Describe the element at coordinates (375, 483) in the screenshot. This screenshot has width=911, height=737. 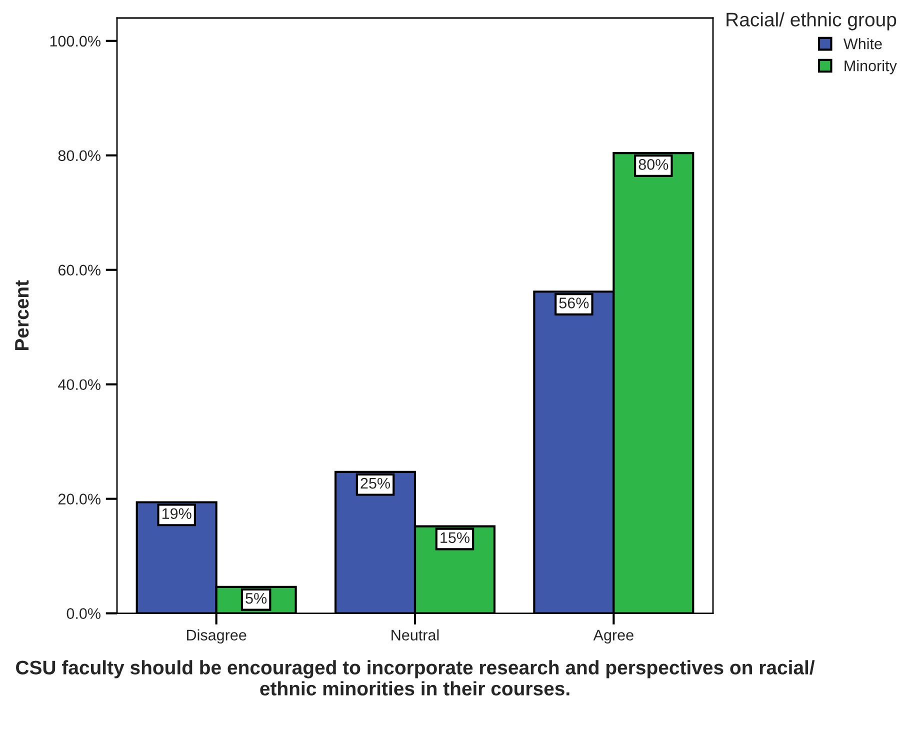
I see `data-label: 25%` at that location.